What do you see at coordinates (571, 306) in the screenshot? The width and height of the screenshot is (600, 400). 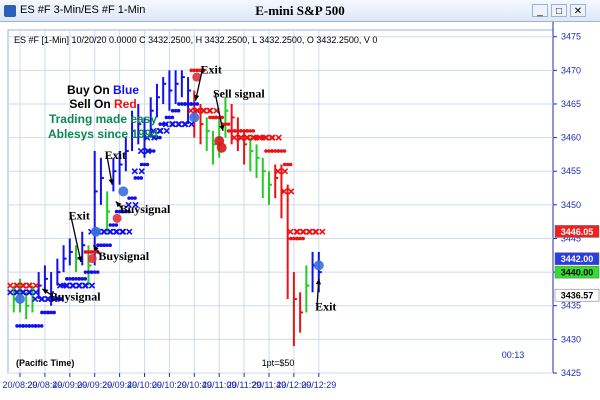 I see `y-tick-label: 3435` at bounding box center [571, 306].